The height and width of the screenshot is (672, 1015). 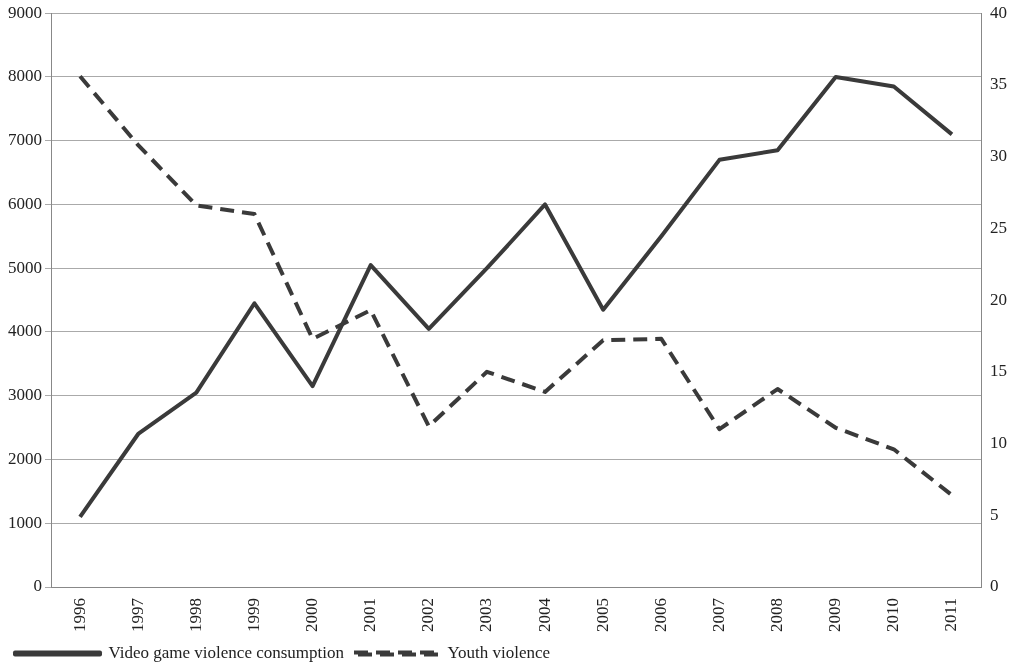 I want to click on y-tick-label: 9000, so click(x=25, y=12).